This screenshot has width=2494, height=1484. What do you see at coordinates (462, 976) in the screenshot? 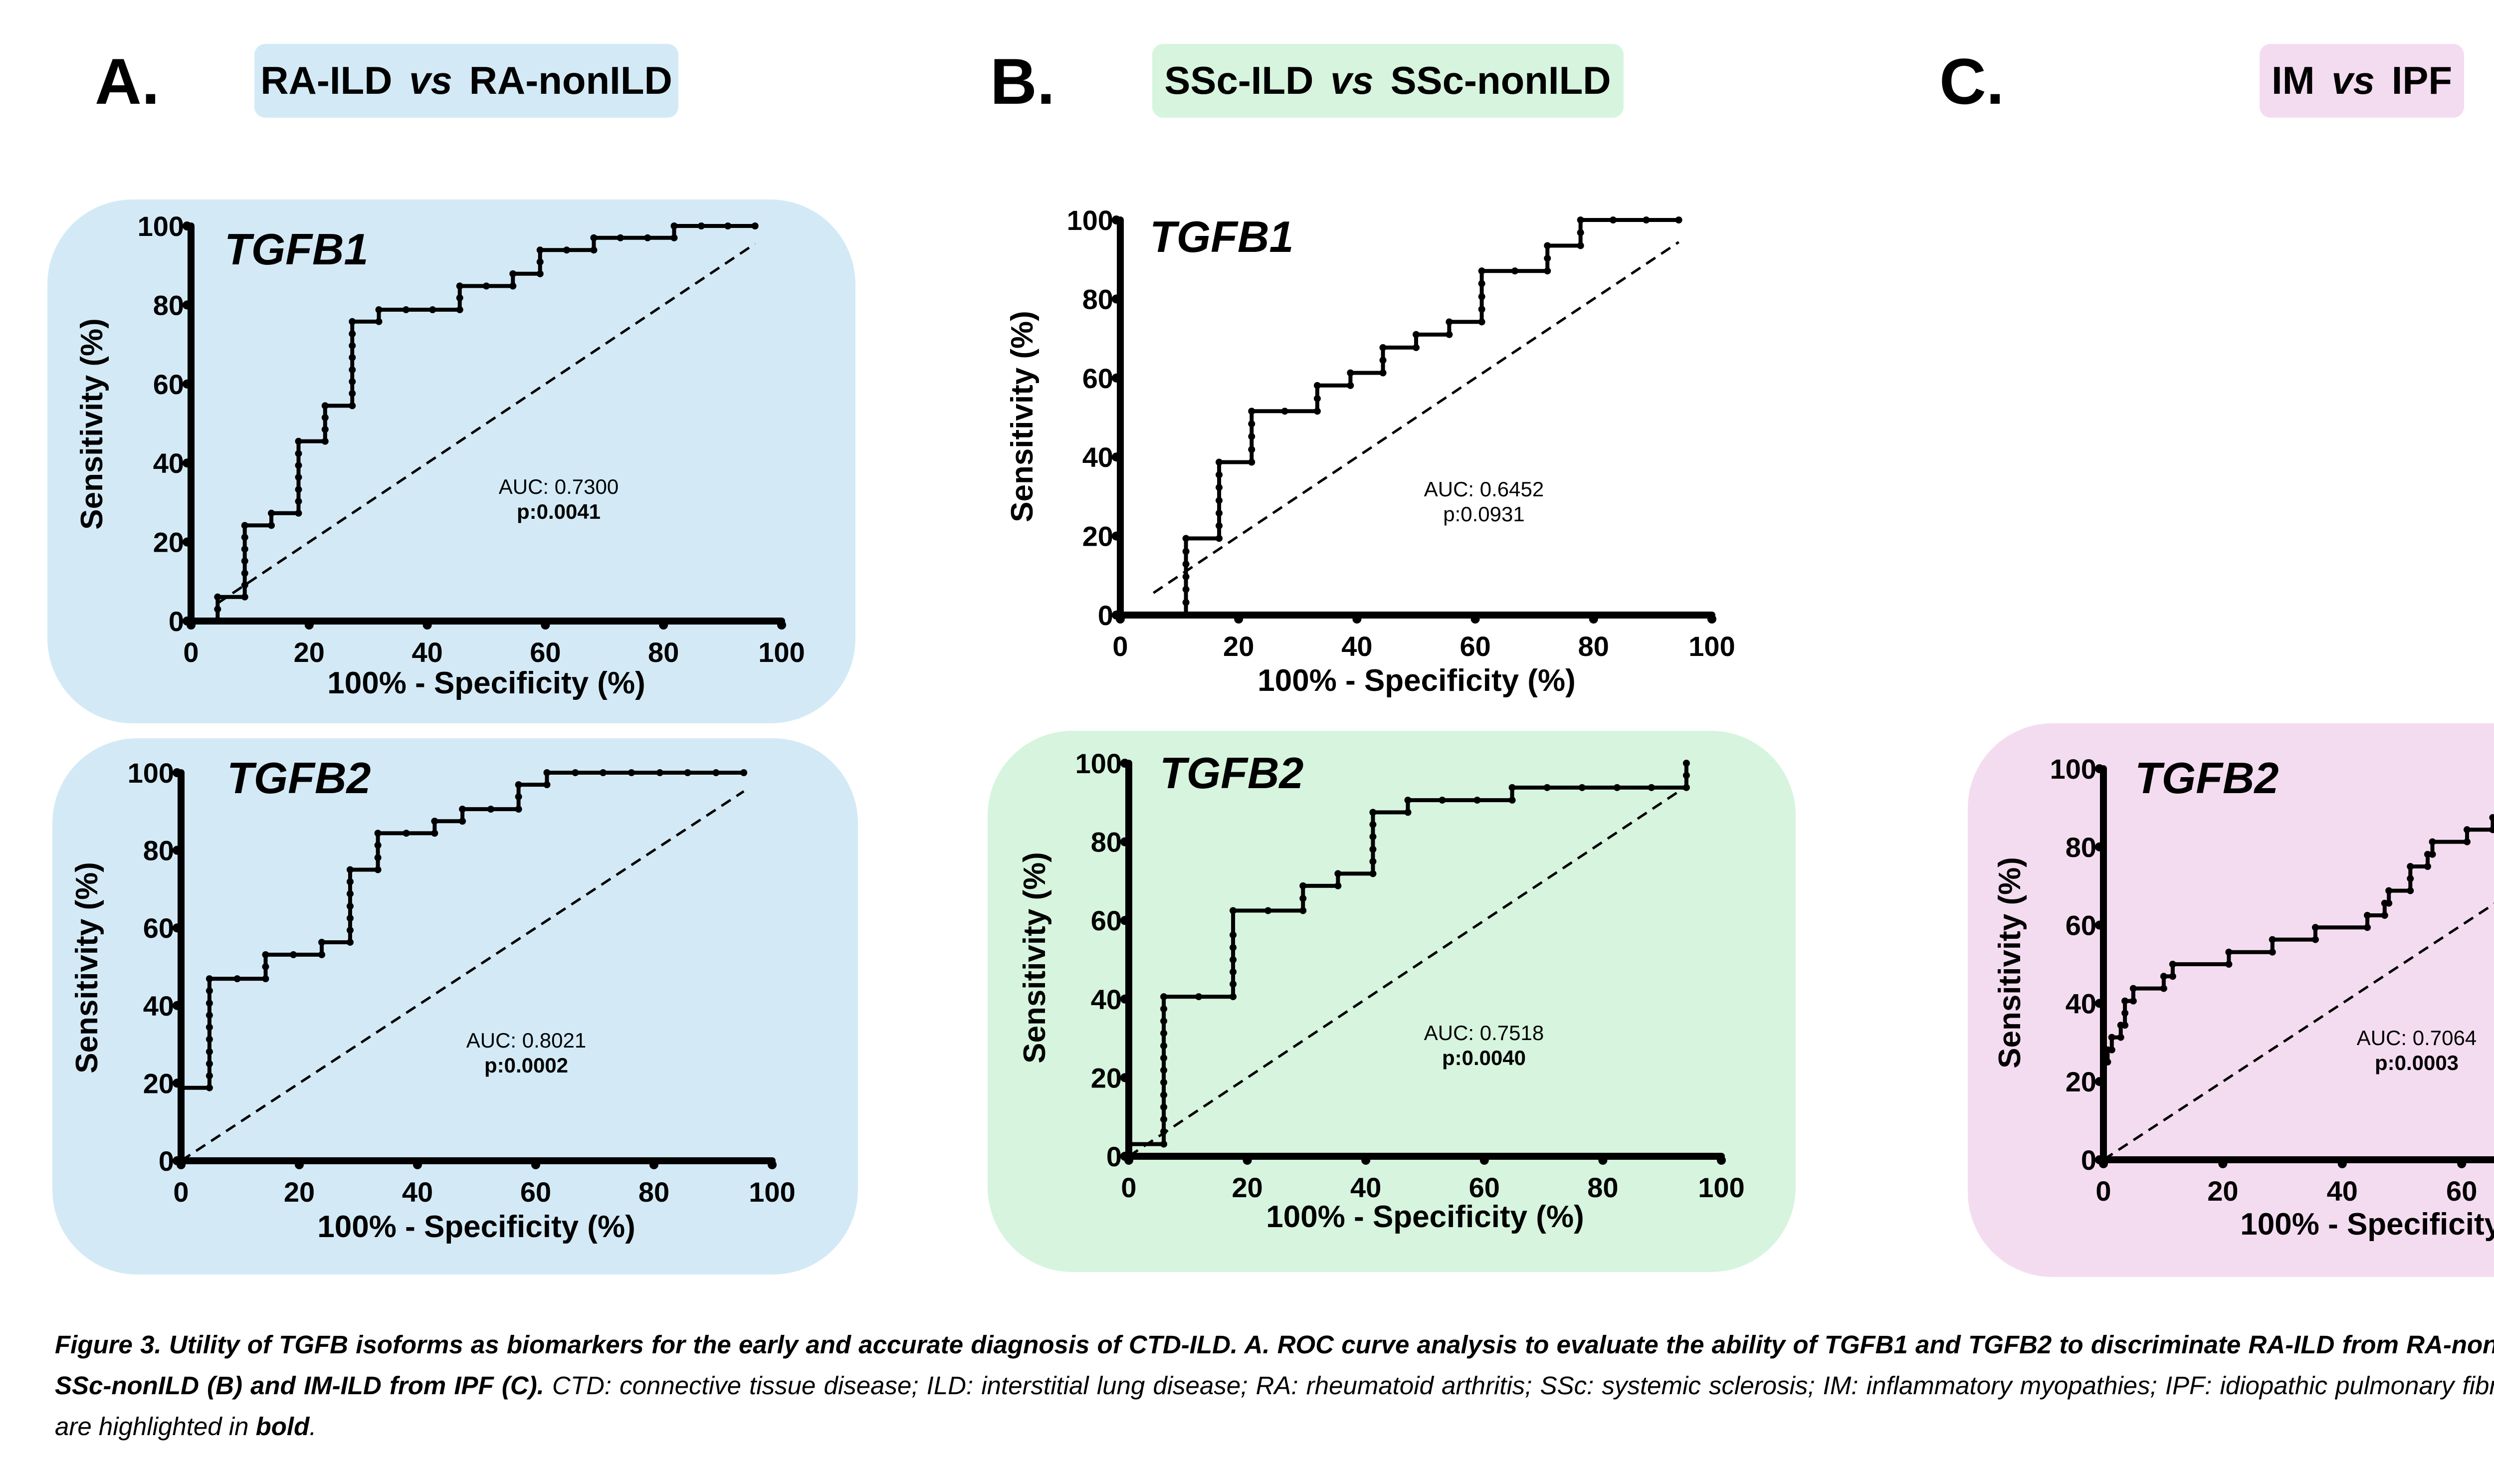
I see `reference-line` at bounding box center [462, 976].